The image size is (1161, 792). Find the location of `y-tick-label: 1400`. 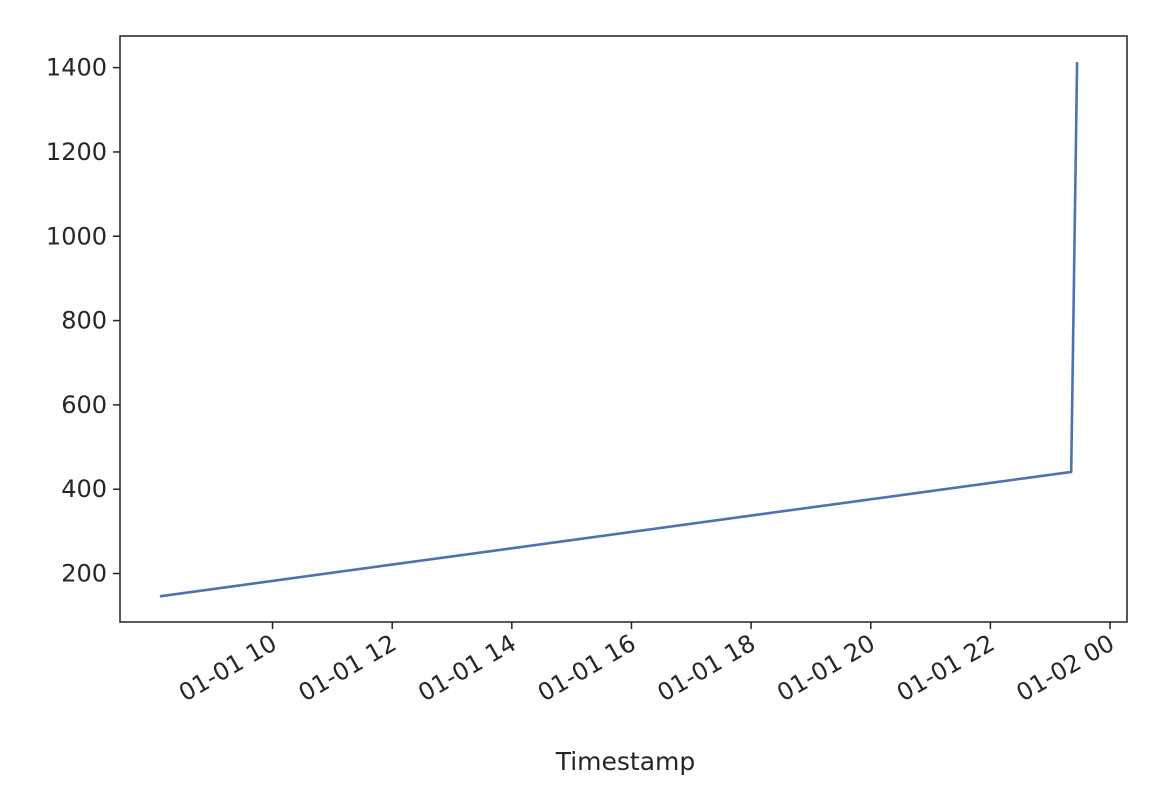

y-tick-label: 1400 is located at coordinates (76, 68).